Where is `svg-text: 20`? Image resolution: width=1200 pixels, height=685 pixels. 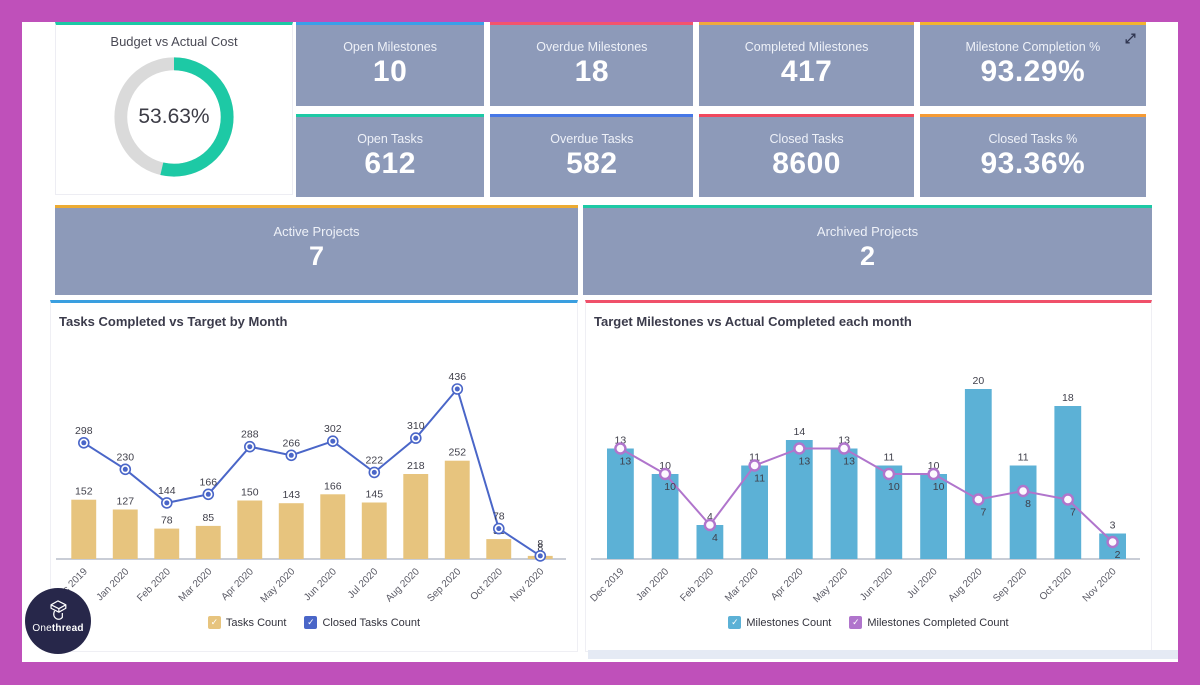 svg-text: 20 is located at coordinates (979, 381).